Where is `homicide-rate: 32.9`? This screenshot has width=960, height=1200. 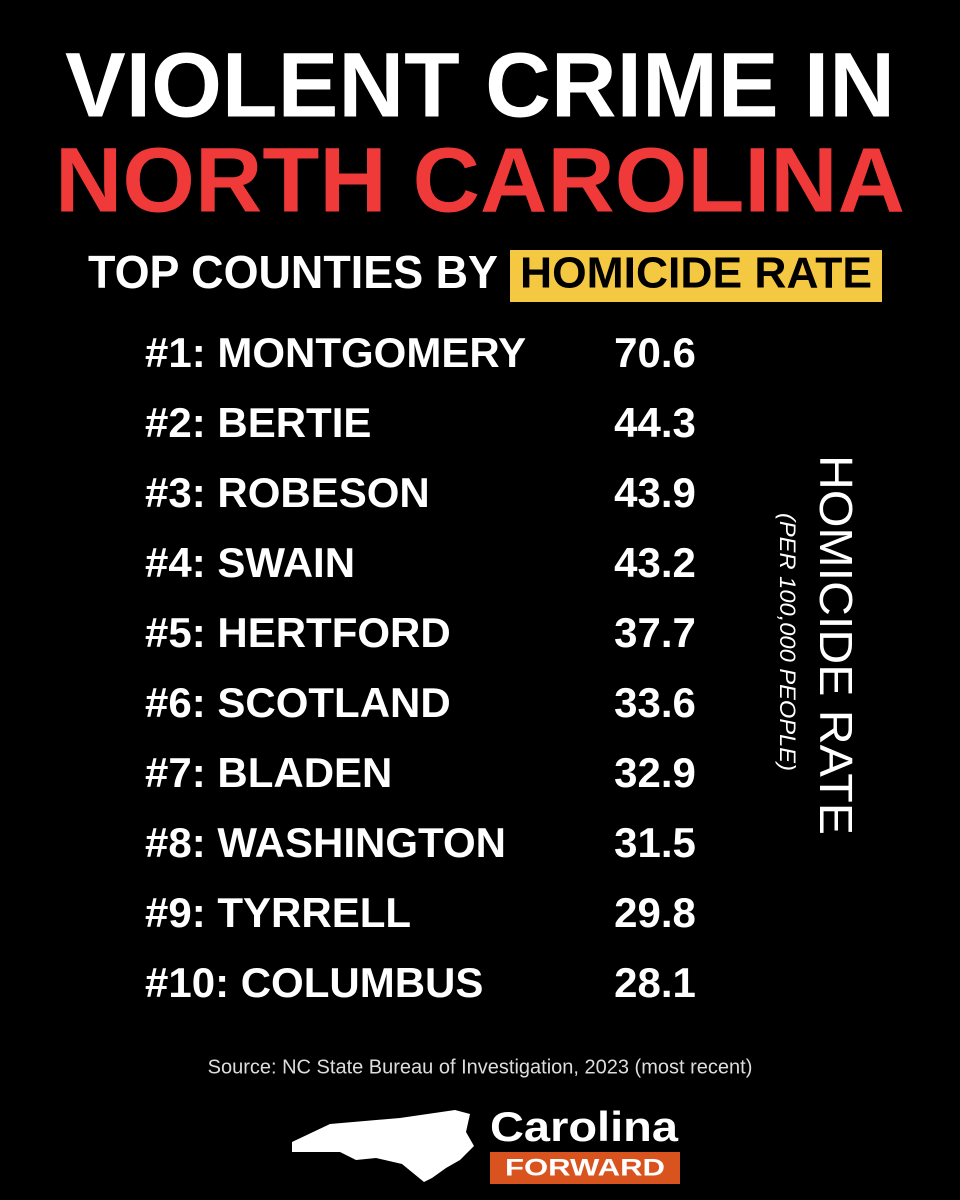 homicide-rate: 32.9 is located at coordinates (655, 772).